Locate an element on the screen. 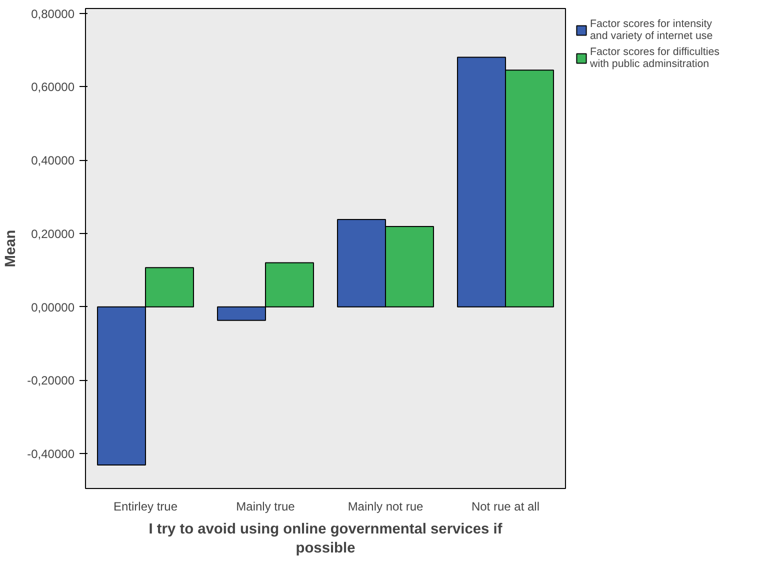 This screenshot has width=758, height=574. x-tick-label: Mainly true is located at coordinates (266, 507).